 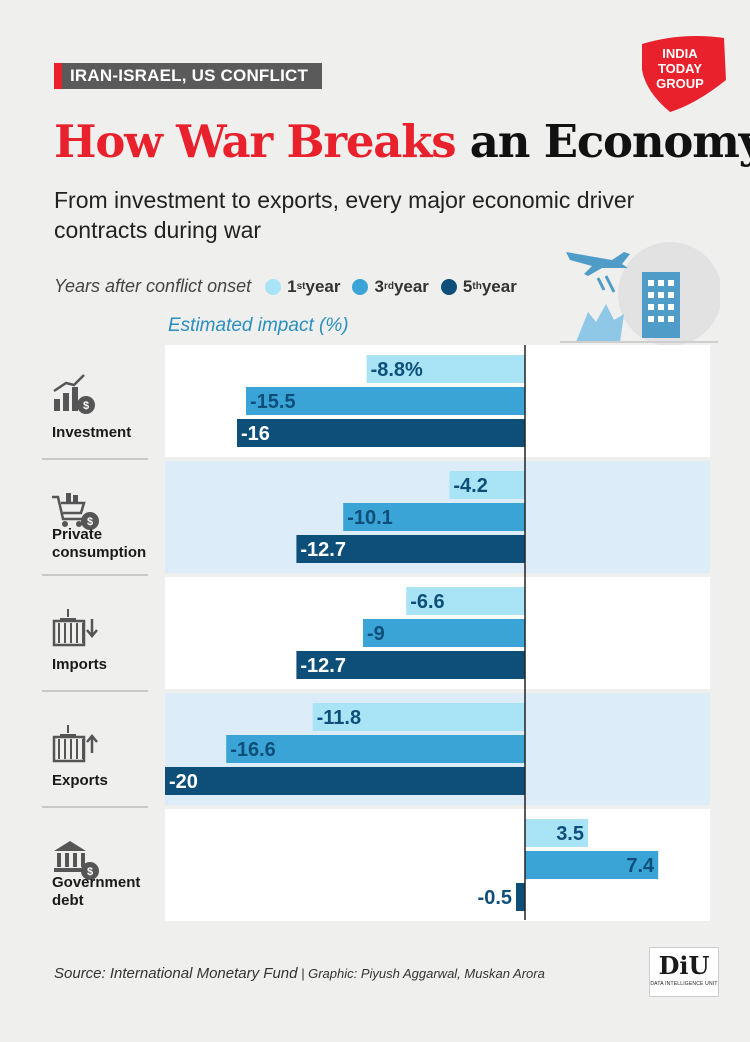 I want to click on bar-value-label: -8.8%, so click(x=397, y=370).